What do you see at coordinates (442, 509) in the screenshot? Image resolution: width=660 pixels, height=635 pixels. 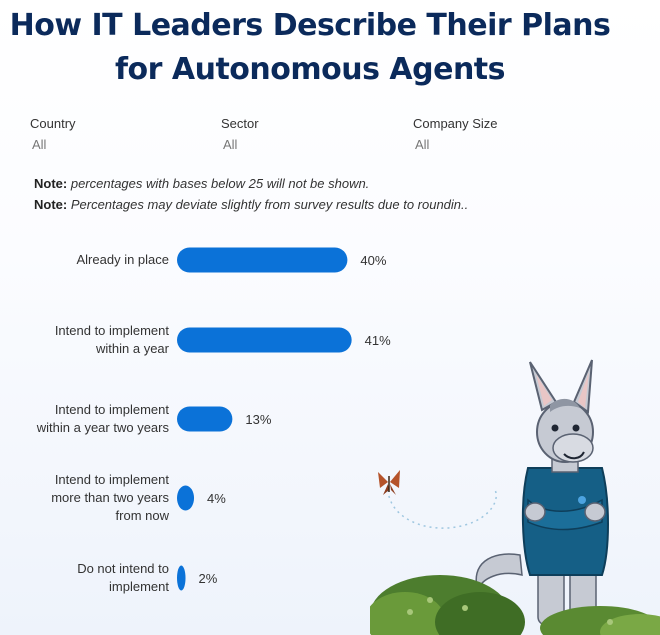 I see `flight-path` at bounding box center [442, 509].